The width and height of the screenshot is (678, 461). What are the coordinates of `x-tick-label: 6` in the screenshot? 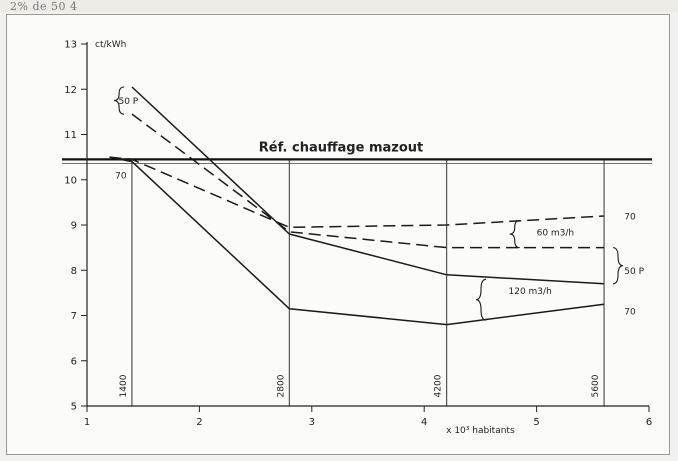 It's located at (649, 422).